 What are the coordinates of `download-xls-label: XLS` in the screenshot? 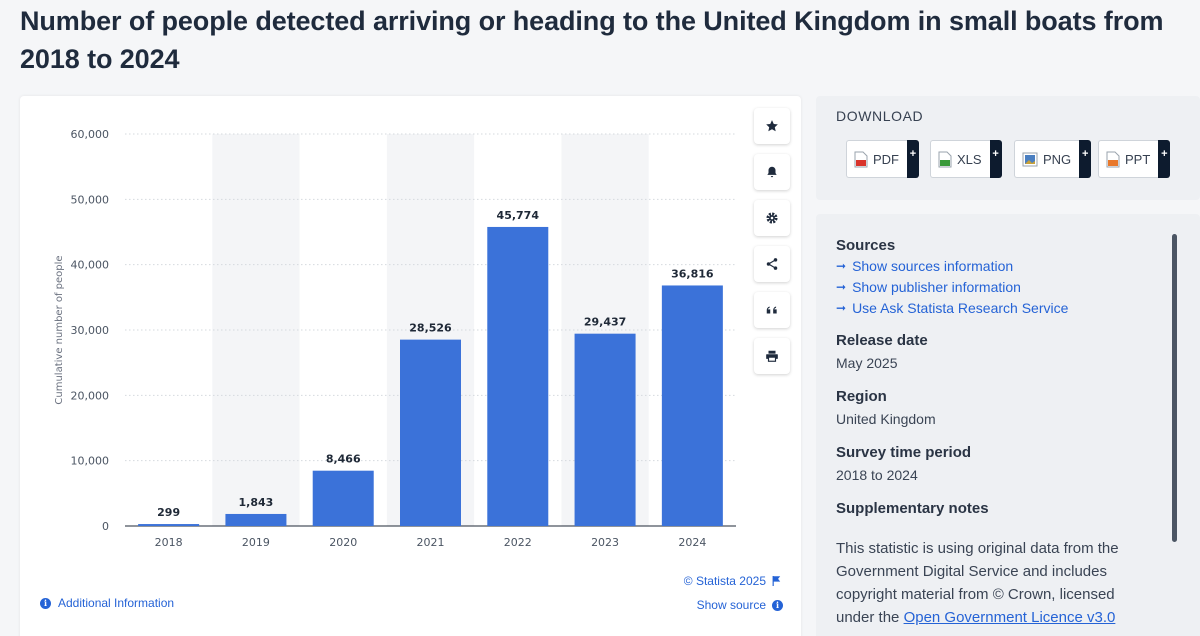 It's located at (969, 159).